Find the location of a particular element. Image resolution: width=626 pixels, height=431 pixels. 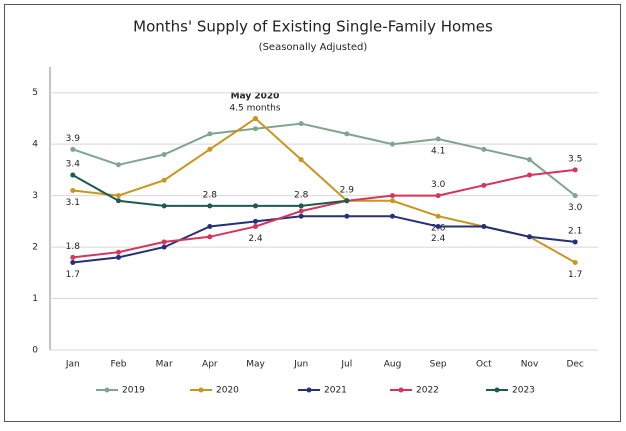

legend-label: 2022 is located at coordinates (427, 391).